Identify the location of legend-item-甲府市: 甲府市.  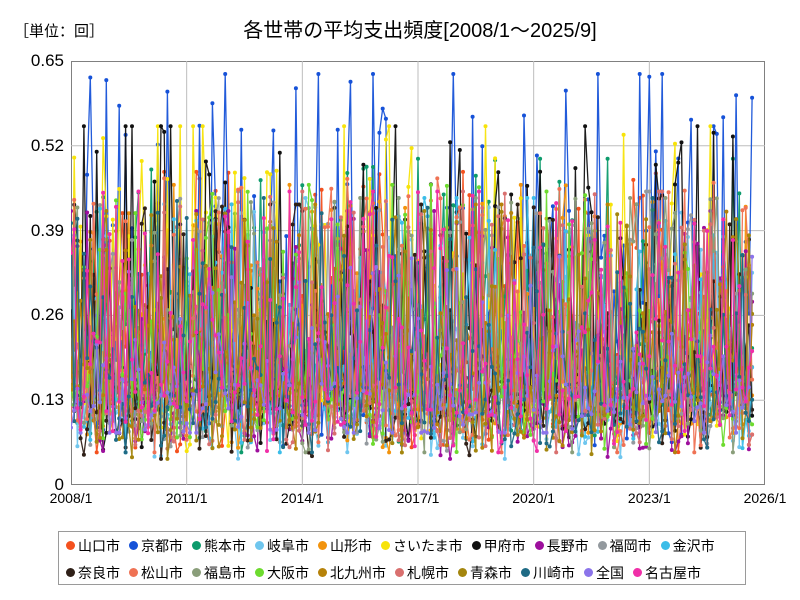
(498, 545).